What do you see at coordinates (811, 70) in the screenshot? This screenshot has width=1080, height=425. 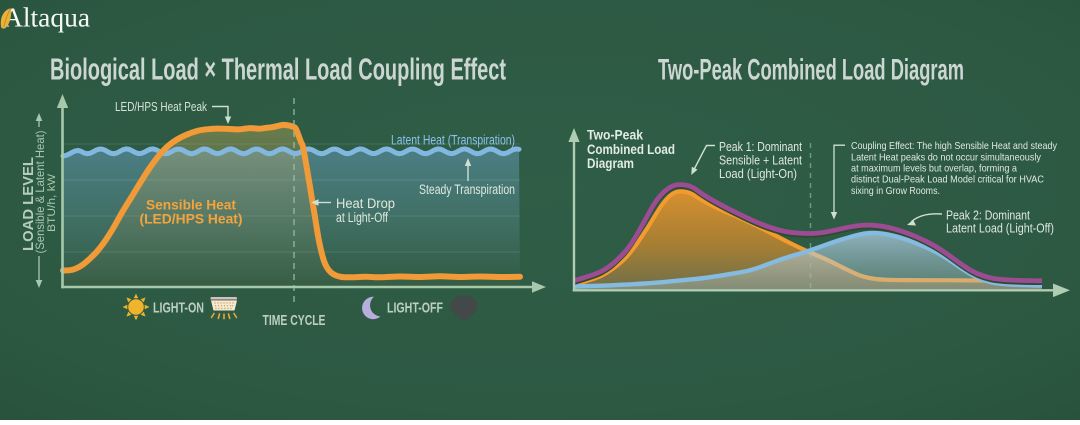 I see `svg-text: Two-Peak Combined Load Diagram` at bounding box center [811, 70].